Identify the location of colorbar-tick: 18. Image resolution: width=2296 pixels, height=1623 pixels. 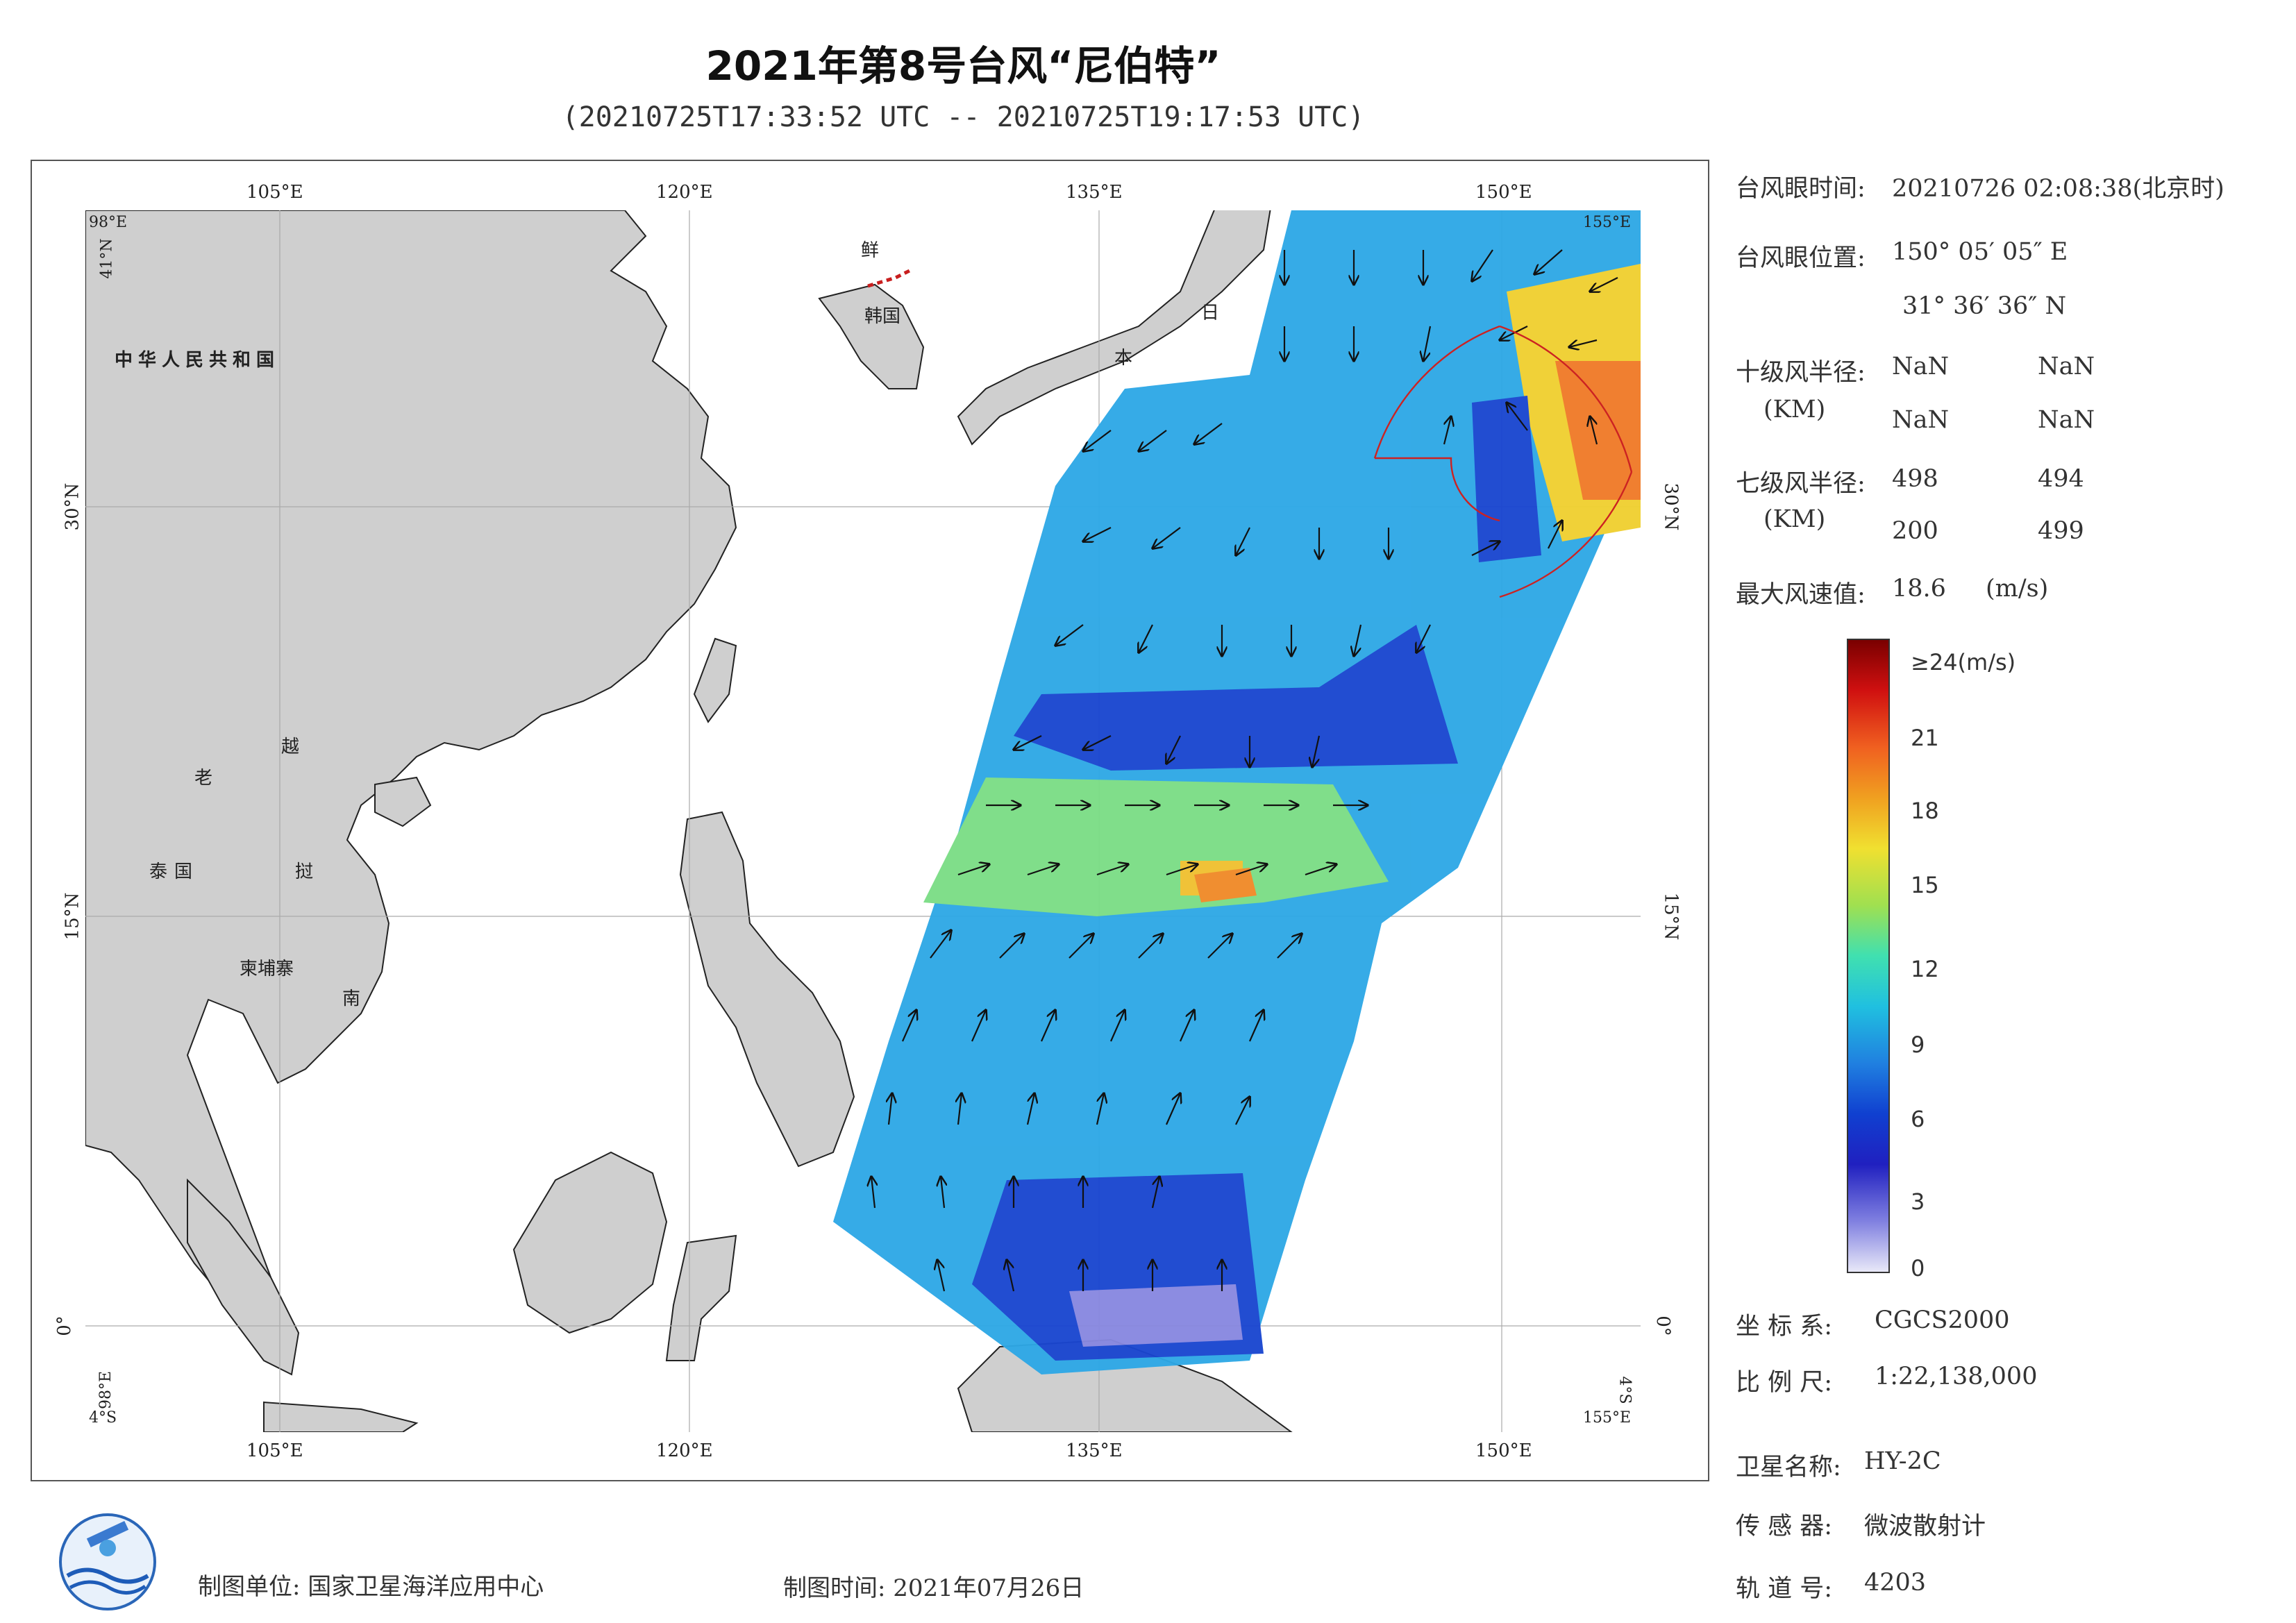
(1925, 811).